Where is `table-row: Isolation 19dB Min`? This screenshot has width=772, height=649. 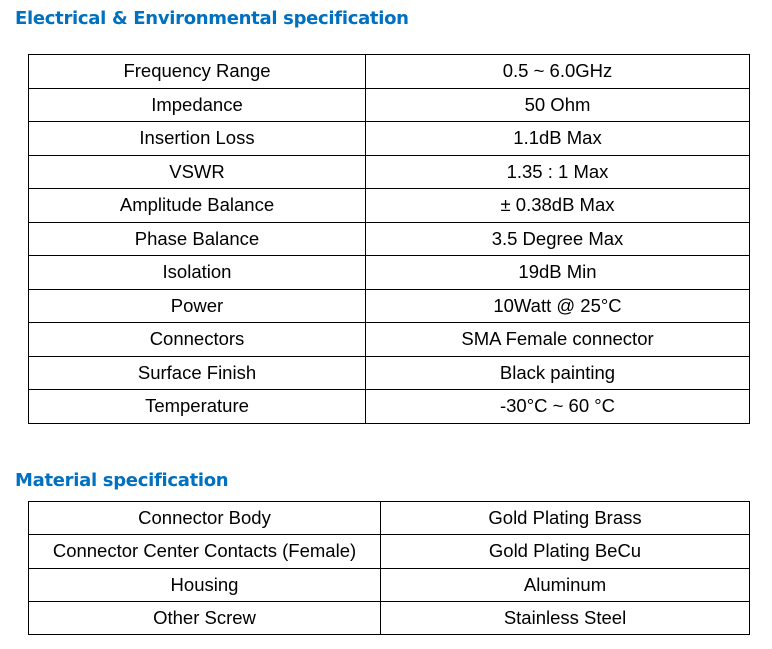
table-row: Isolation 19dB Min is located at coordinates (389, 272).